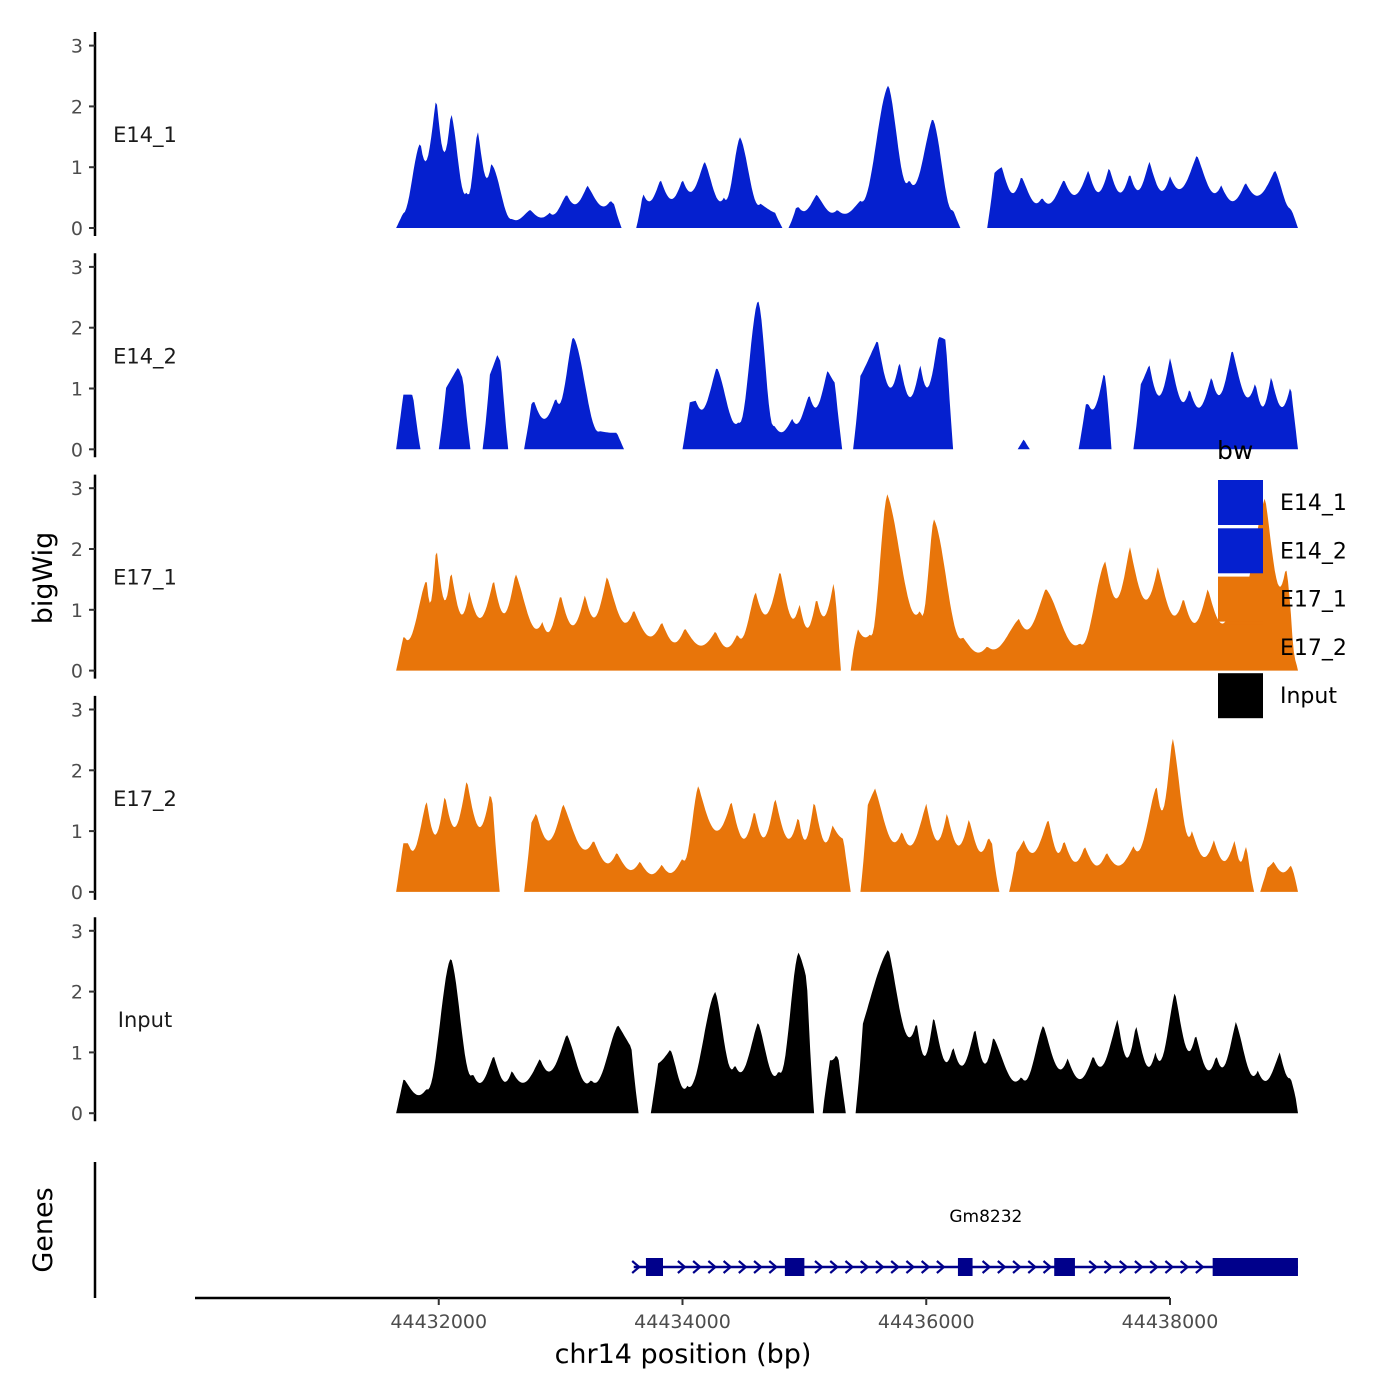 This screenshot has height=1400, width=1400. What do you see at coordinates (1170, 1322) in the screenshot?
I see `x-tick-label: 44438000` at bounding box center [1170, 1322].